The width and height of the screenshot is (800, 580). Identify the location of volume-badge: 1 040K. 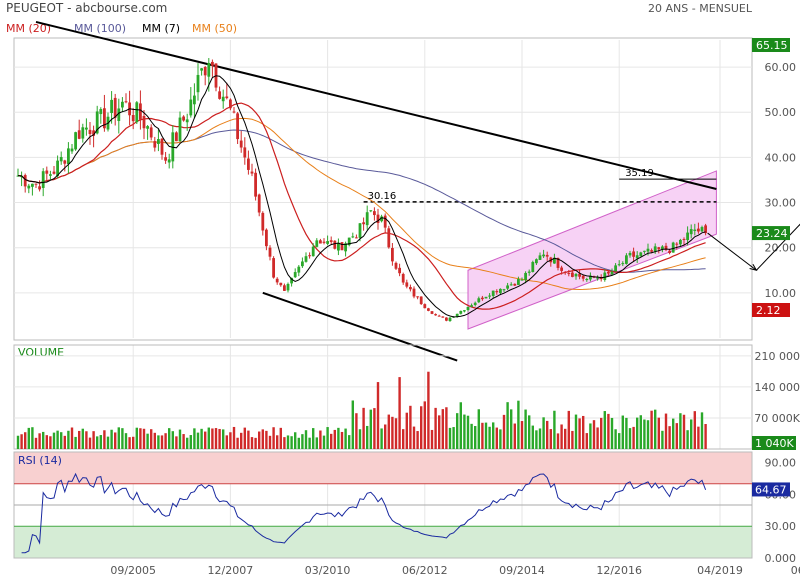
(774, 443).